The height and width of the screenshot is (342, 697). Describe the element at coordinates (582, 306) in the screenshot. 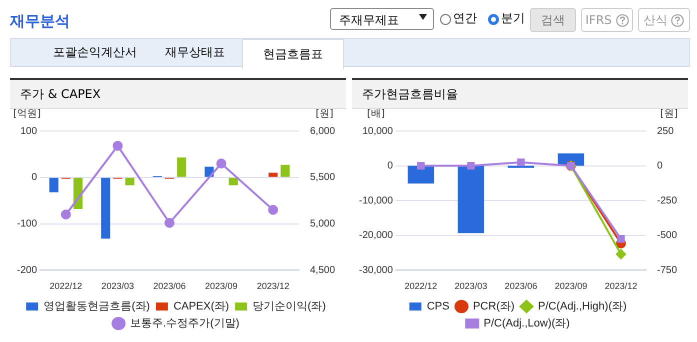

I see `legend-label: P/C(Adj.,High)(좌)` at that location.